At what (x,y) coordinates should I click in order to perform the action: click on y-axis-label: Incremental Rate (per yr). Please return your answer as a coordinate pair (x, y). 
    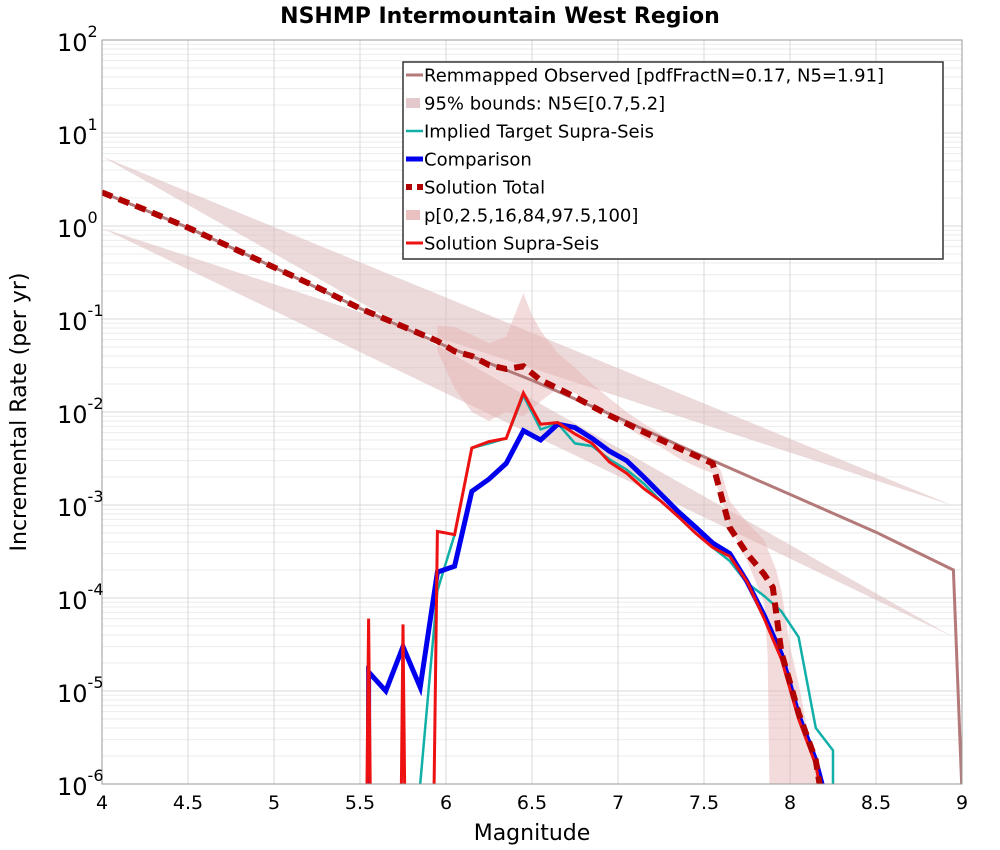
    Looking at the image, I should click on (19, 412).